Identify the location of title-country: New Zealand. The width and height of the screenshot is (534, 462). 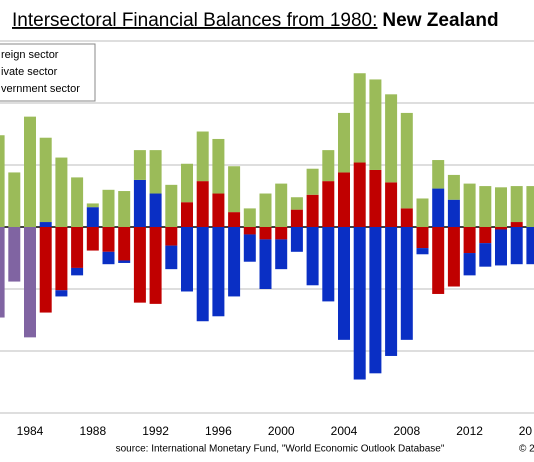
(440, 20).